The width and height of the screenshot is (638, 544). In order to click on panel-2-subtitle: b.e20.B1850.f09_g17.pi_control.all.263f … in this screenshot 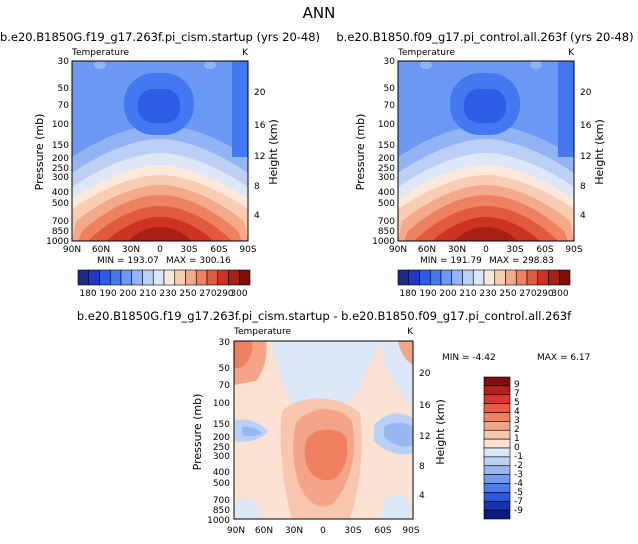, I will do `click(484, 37)`.